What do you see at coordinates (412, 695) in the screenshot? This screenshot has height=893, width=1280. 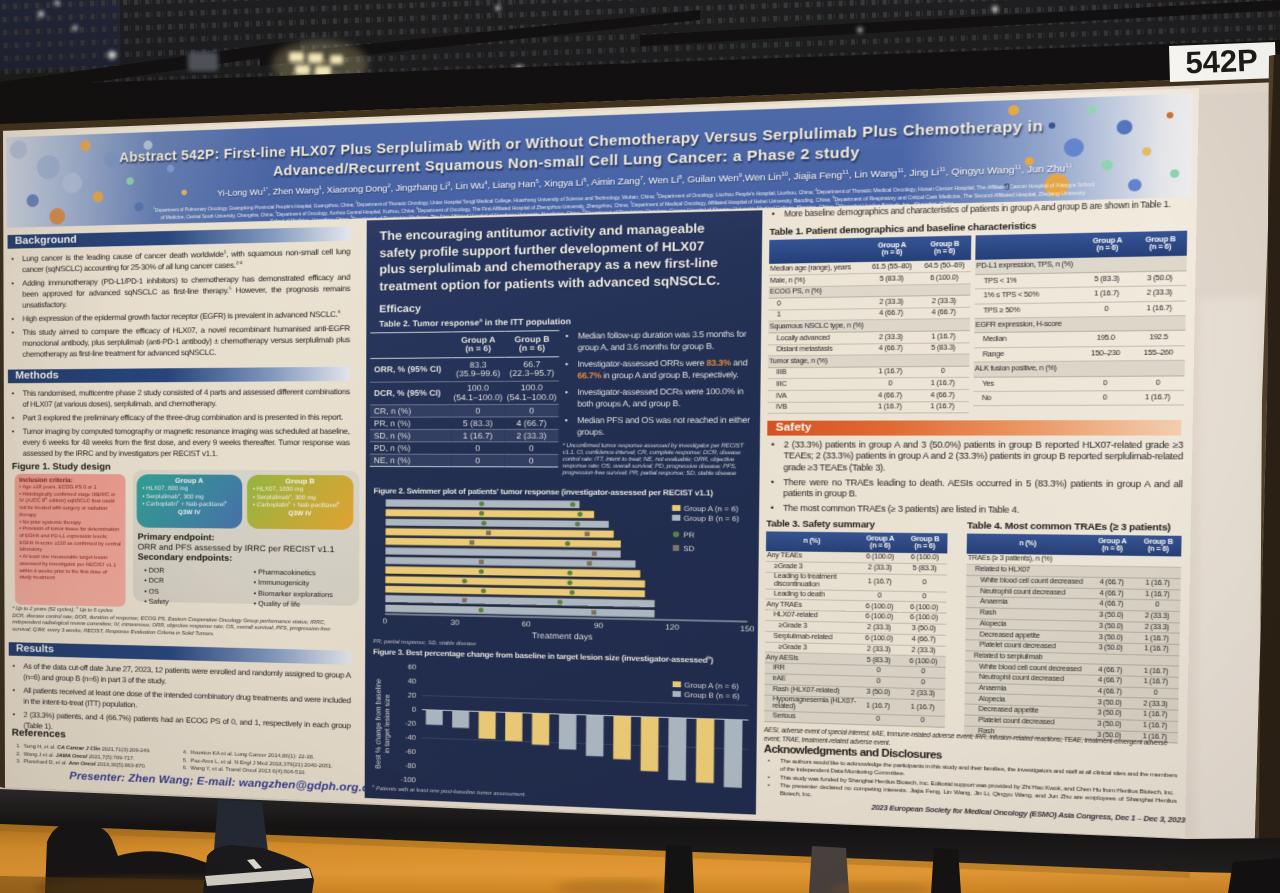 I see `svg-text: 20` at bounding box center [412, 695].